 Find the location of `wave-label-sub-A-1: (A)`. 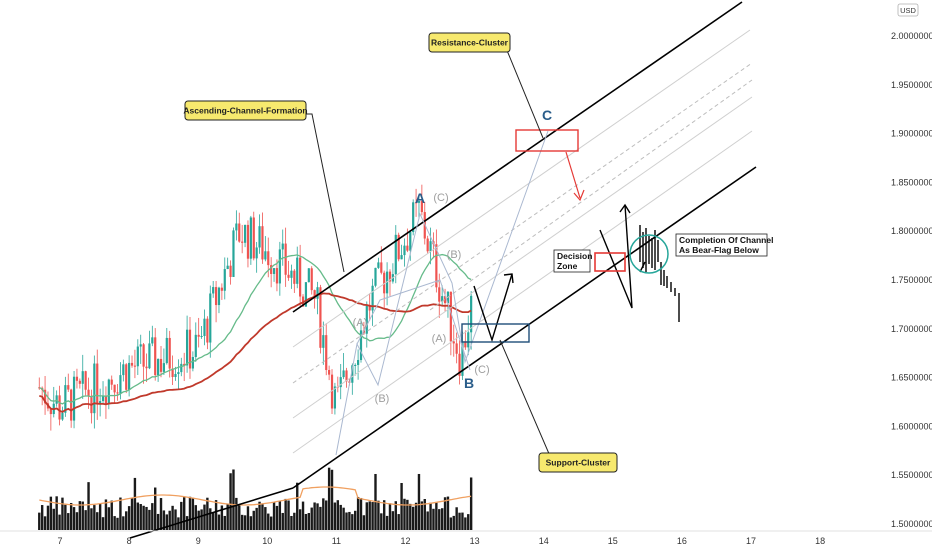

wave-label-sub-A-1: (A) is located at coordinates (360, 323).